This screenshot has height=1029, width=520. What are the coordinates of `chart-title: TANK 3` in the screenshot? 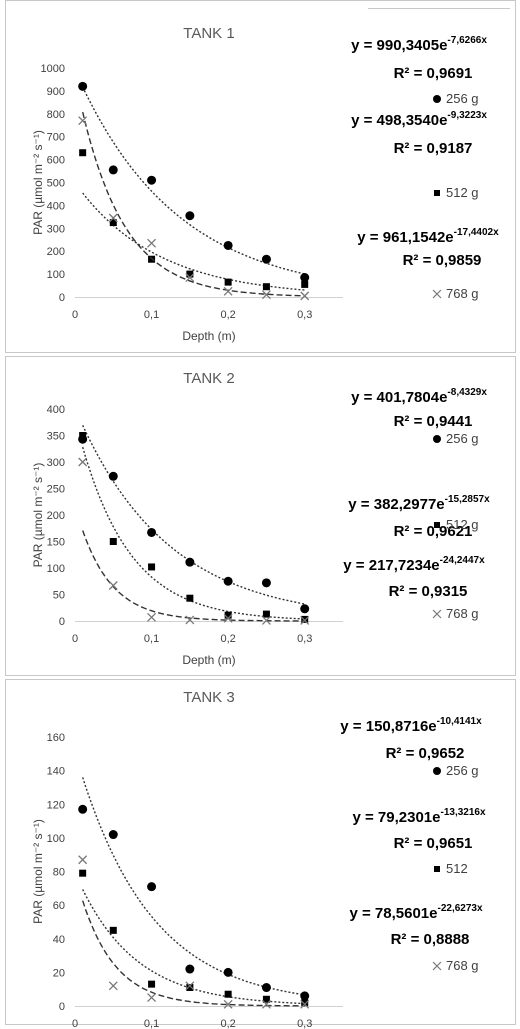 It's located at (208, 697).